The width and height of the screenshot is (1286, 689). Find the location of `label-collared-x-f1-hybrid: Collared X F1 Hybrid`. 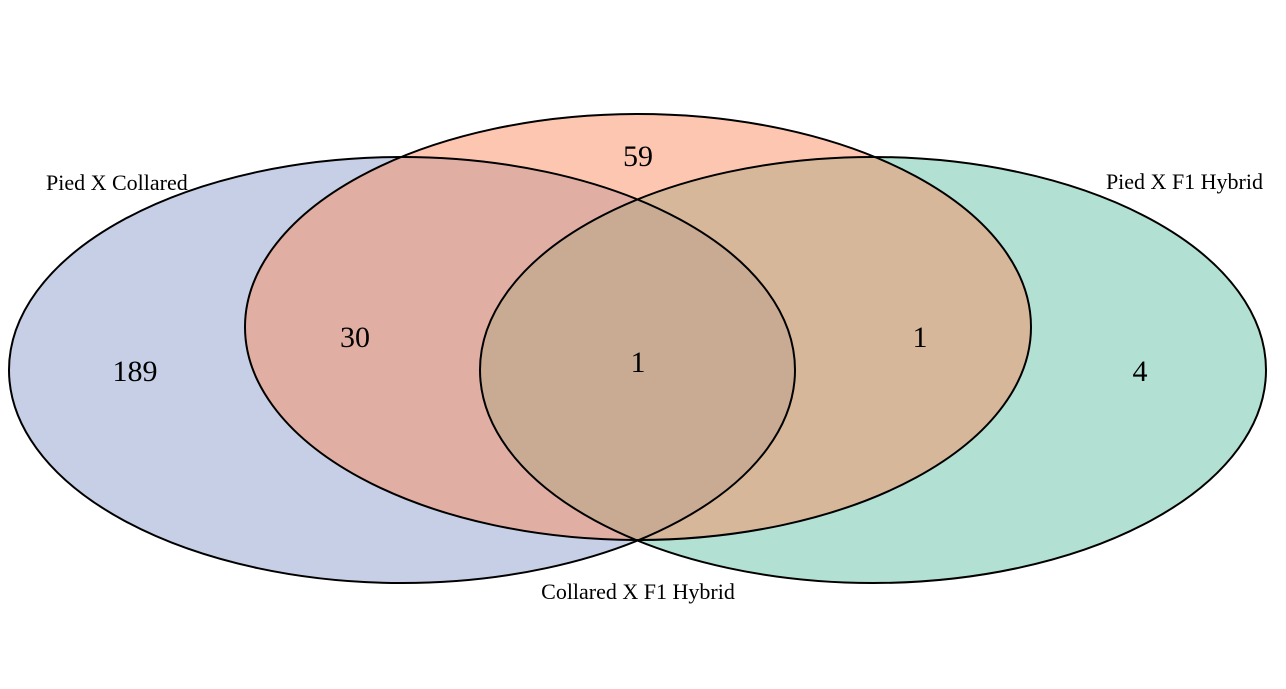

label-collared-x-f1-hybrid: Collared X F1 Hybrid is located at coordinates (638, 591).